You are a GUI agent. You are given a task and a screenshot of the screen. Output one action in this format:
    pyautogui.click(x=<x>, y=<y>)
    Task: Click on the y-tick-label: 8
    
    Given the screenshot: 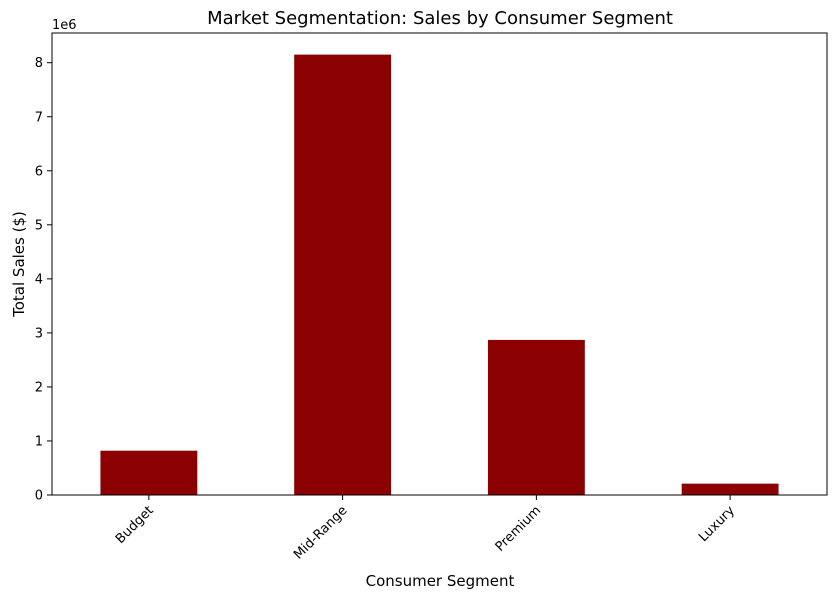 What is the action you would take?
    pyautogui.click(x=39, y=63)
    